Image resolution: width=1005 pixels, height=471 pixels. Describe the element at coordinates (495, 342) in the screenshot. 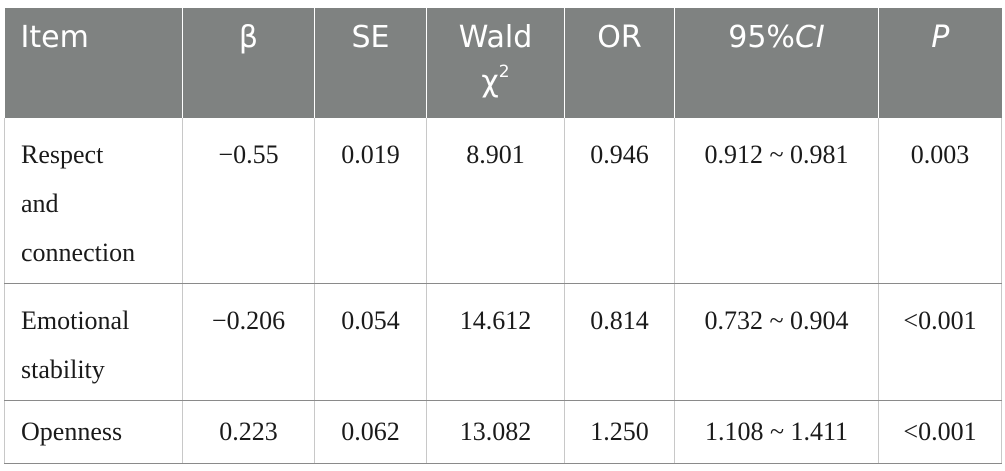

I see `cell-wald: 14.612` at that location.